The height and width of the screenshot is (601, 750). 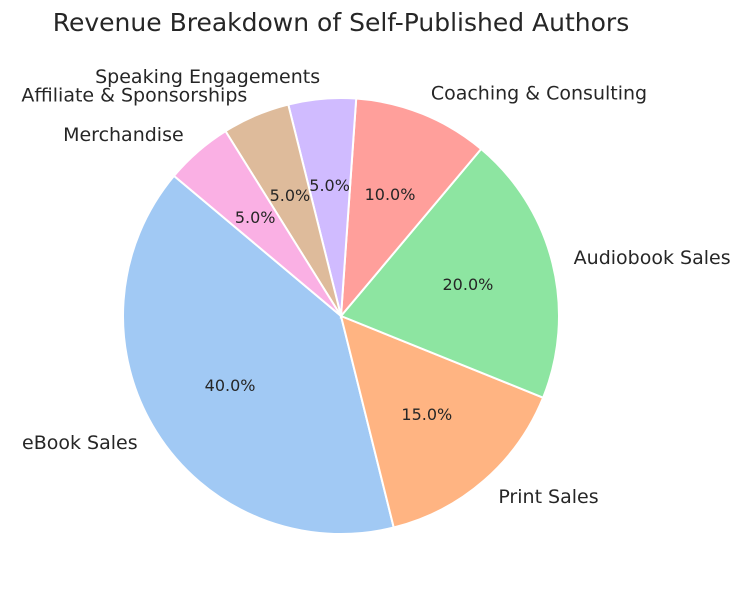 What do you see at coordinates (290, 195) in the screenshot?
I see `pct-label-affiliate-and-sponsorships: 5.0%` at bounding box center [290, 195].